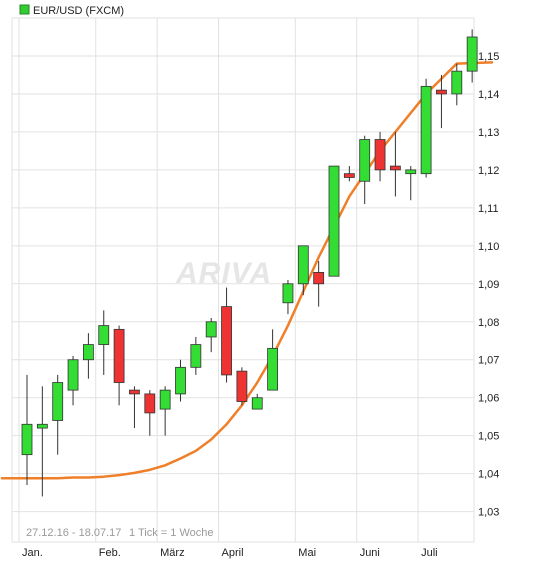  What do you see at coordinates (488, 171) in the screenshot?
I see `y-tick-label: 1,12` at bounding box center [488, 171].